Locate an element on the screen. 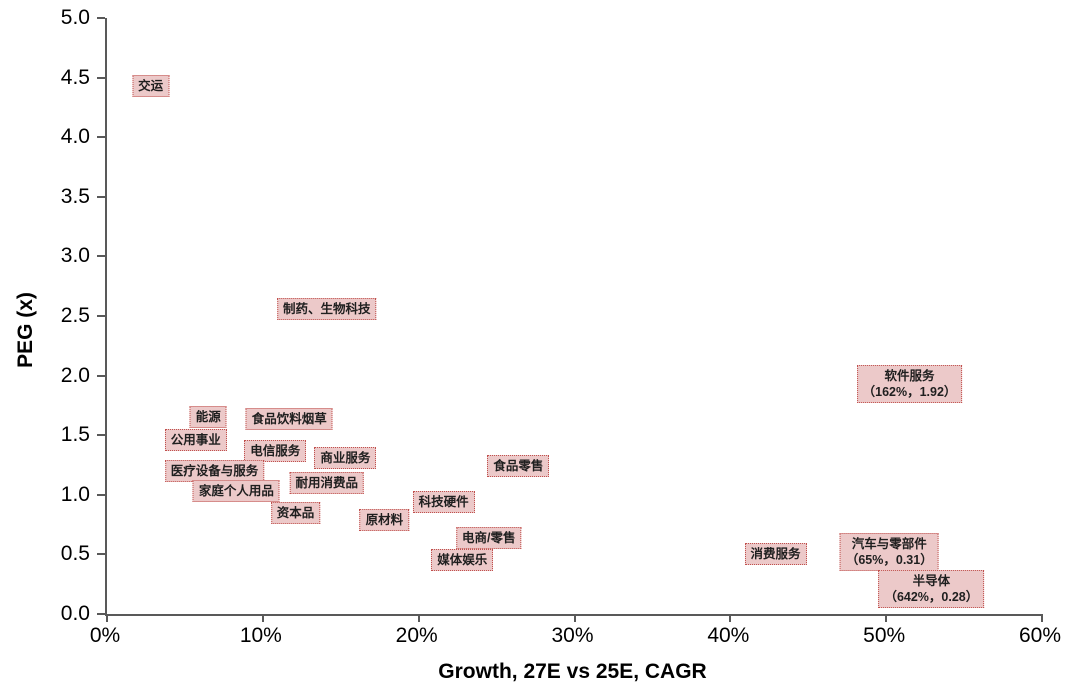 The width and height of the screenshot is (1080, 698). y-tick-label: 5.0 is located at coordinates (75, 17).